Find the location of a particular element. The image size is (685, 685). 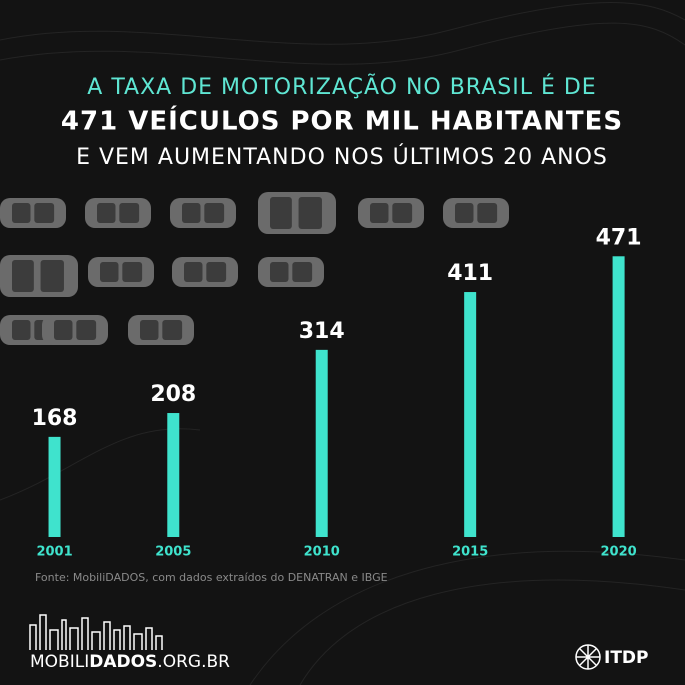

logo-part: .ORG.BR is located at coordinates (193, 662).